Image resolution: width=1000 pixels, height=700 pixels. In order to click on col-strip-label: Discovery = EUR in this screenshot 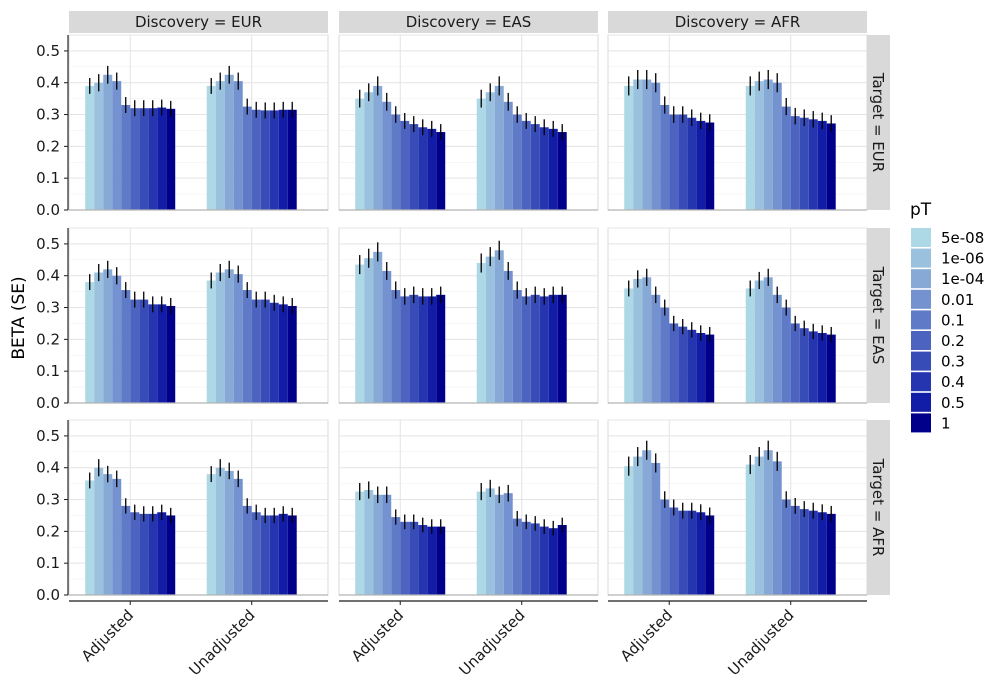, I will do `click(198, 22)`.